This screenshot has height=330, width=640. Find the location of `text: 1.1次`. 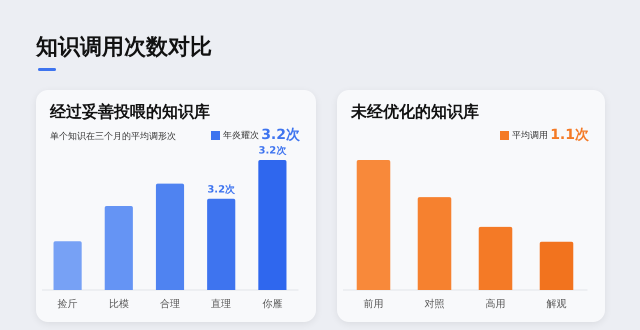

text: 1.1次 is located at coordinates (569, 135).